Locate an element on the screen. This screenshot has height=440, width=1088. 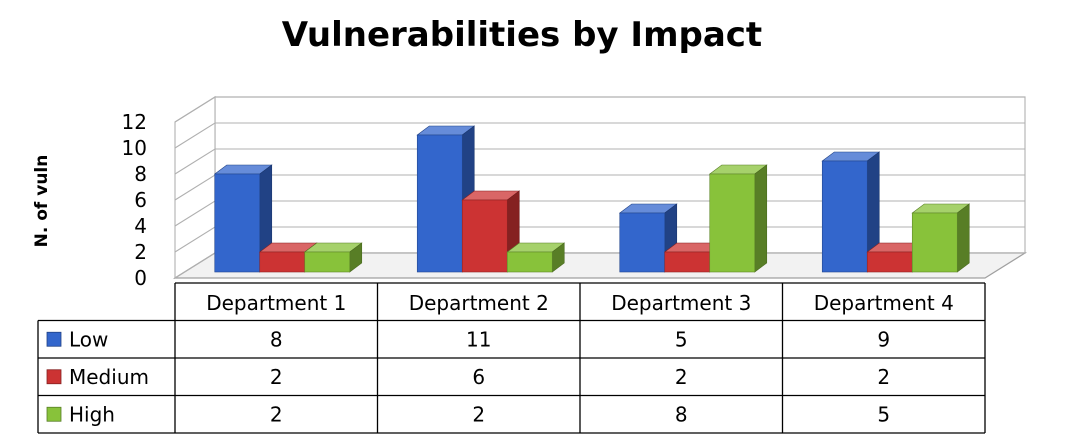
legend-key-medium is located at coordinates (54, 377).